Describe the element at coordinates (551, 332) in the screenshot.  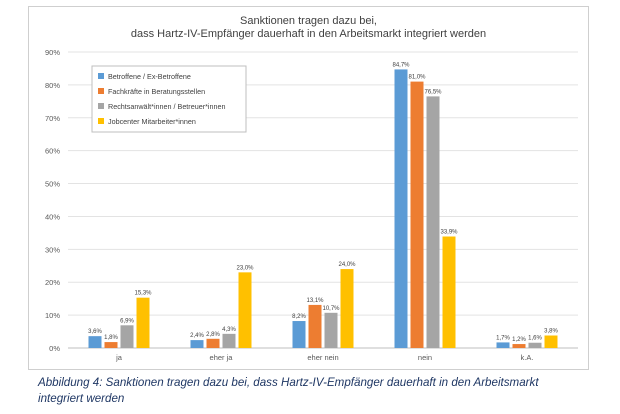
I see `data-label: 3,8%` at that location.